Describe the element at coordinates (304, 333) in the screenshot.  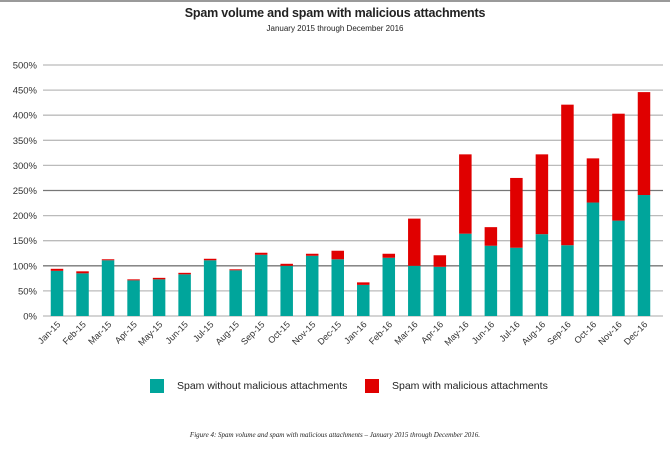
I see `x-tick-label: Nov-15` at that location.